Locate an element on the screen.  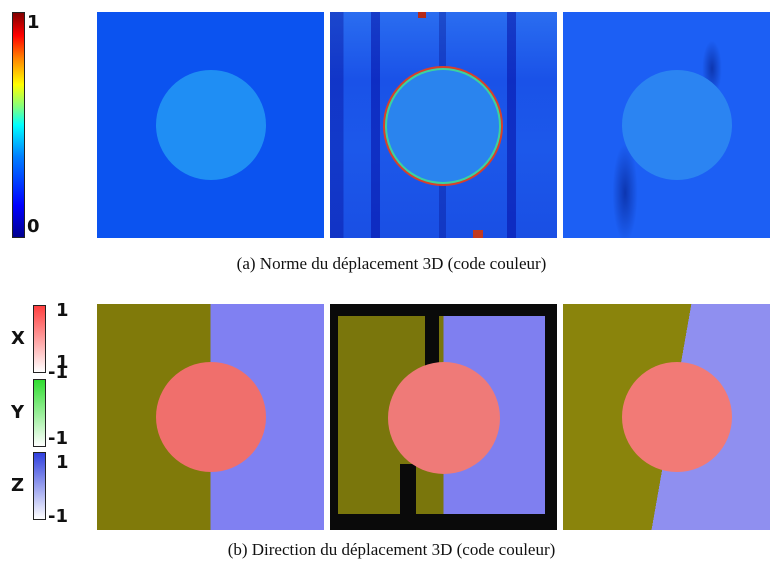
x-colorbar is located at coordinates (39, 339).